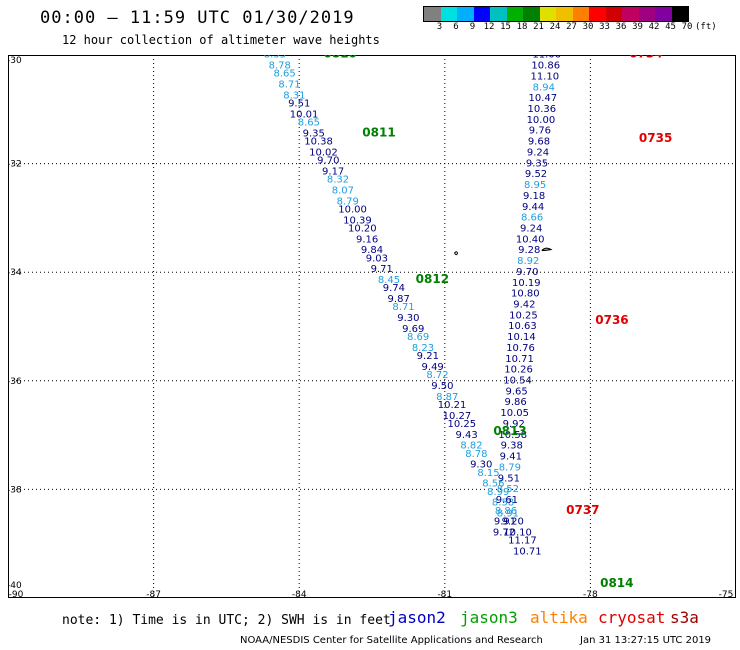 The image size is (740, 650). I want to click on wave-height-value: 10.58, so click(512, 435).